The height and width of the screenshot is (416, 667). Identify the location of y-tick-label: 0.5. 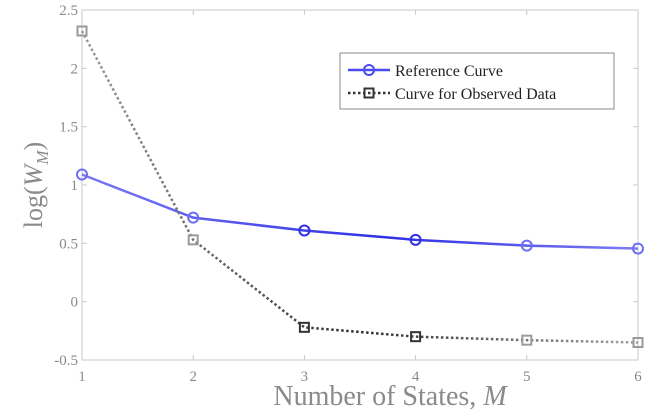
(68, 244).